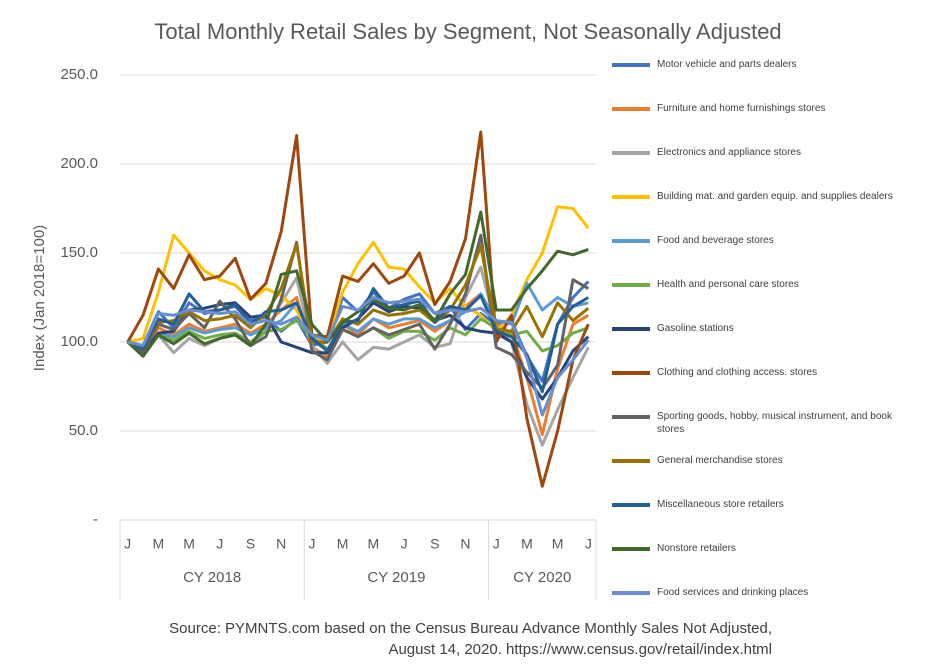  What do you see at coordinates (79, 252) in the screenshot?
I see `y-tick-label: 150.0` at bounding box center [79, 252].